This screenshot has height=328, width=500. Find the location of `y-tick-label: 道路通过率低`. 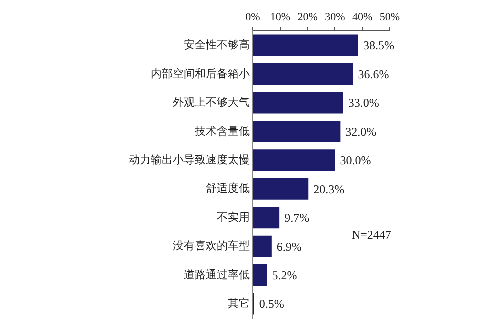

y-tick-label: 道路通过率低 is located at coordinates (217, 275).